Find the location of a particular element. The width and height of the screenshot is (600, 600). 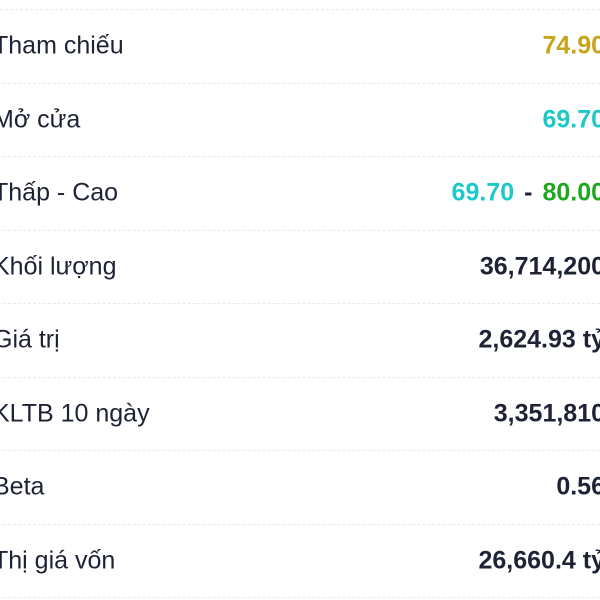

stat-value-beta: 0.56 is located at coordinates (578, 486).